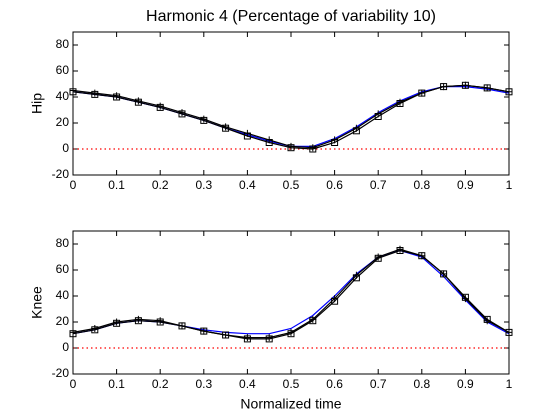  What do you see at coordinates (291, 117) in the screenshot?
I see `series-line` at bounding box center [291, 117].